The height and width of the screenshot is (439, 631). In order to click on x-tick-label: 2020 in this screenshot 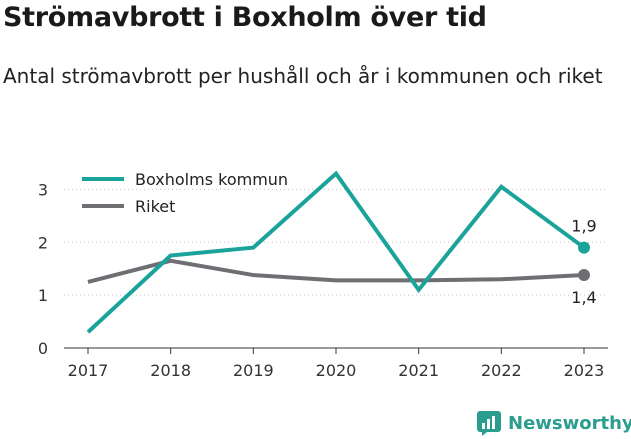, I will do `click(336, 370)`.